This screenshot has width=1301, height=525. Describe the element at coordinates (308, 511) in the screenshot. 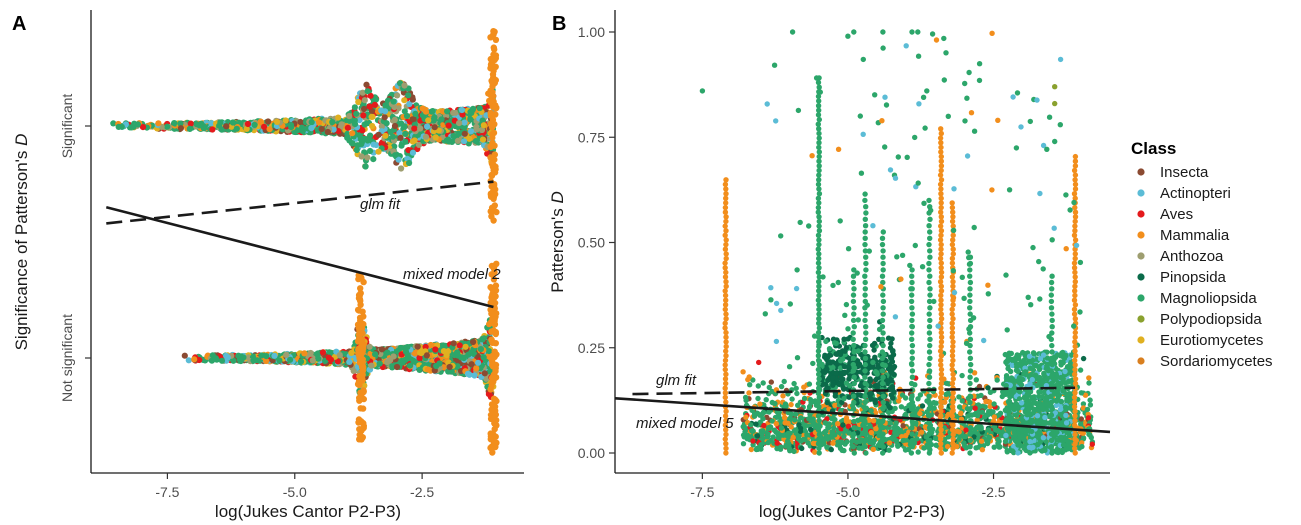

I see `panel-a-x-label: log(Jukes Cantor P2-P3)` at that location.